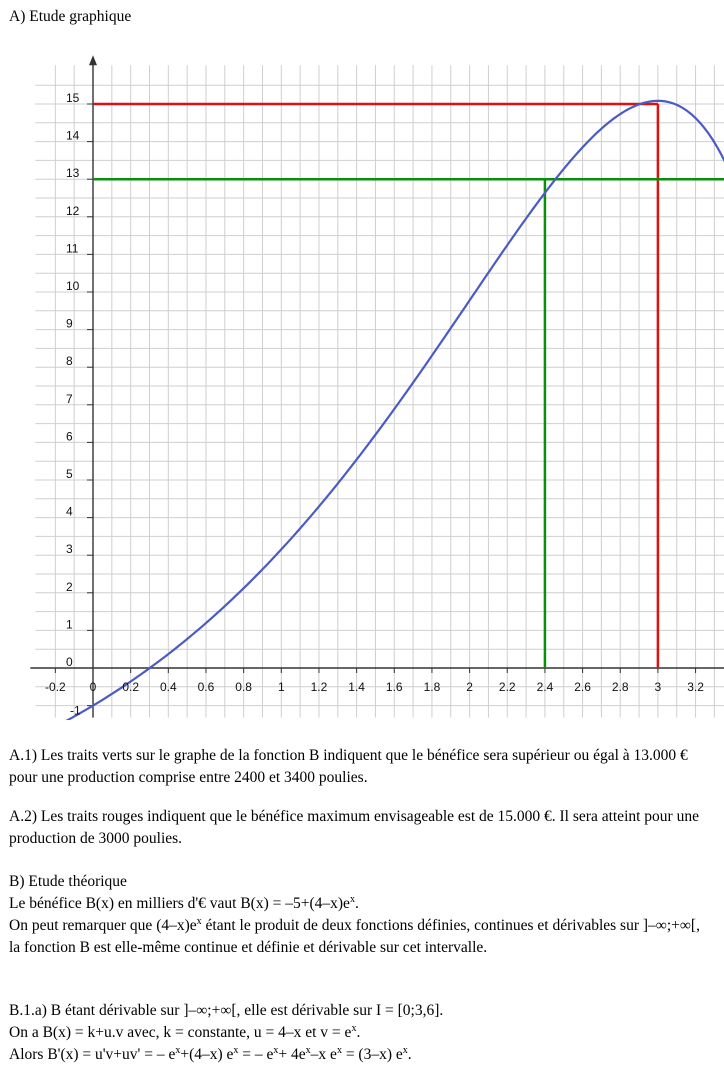  I want to click on y-axis-arrow, so click(93, 60).